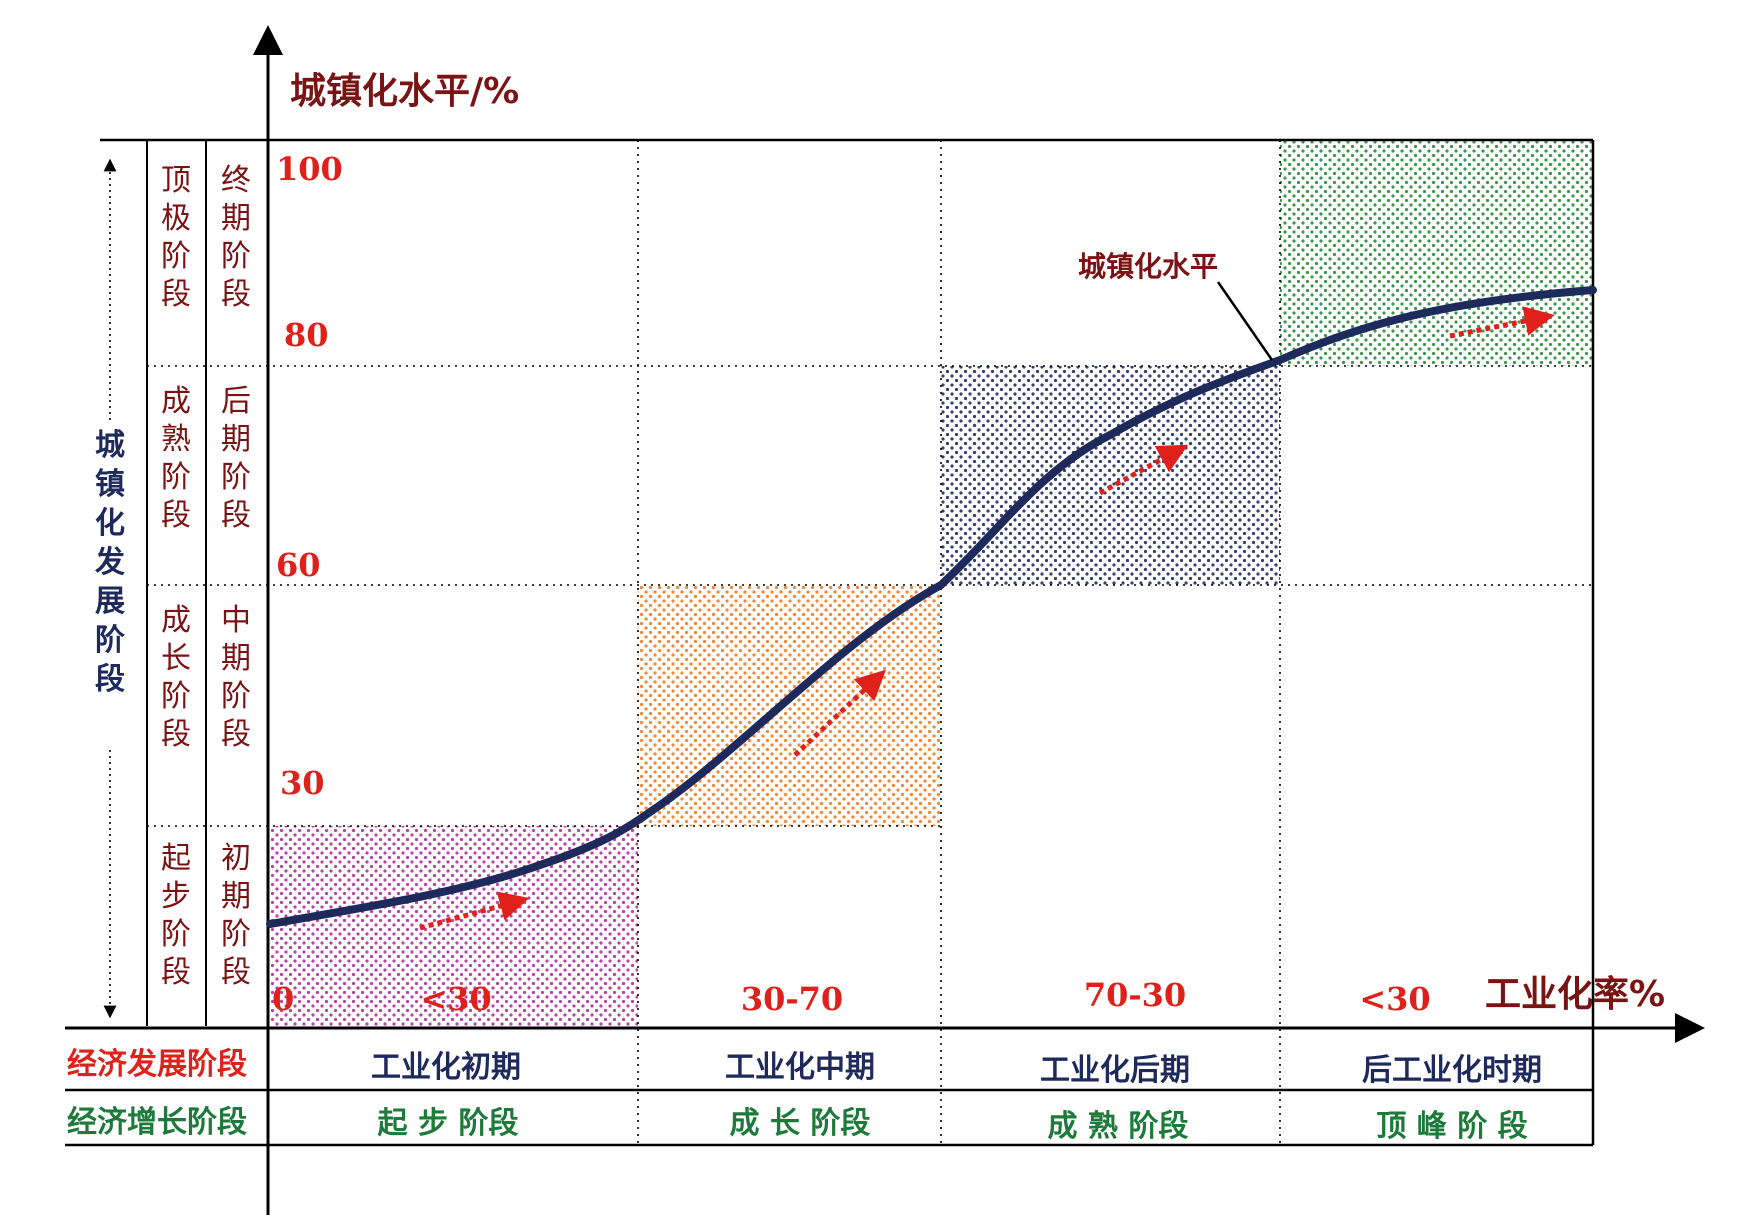  Describe the element at coordinates (236, 237) in the screenshot. I see `left-col2-cell-1: 终期阶段` at that location.